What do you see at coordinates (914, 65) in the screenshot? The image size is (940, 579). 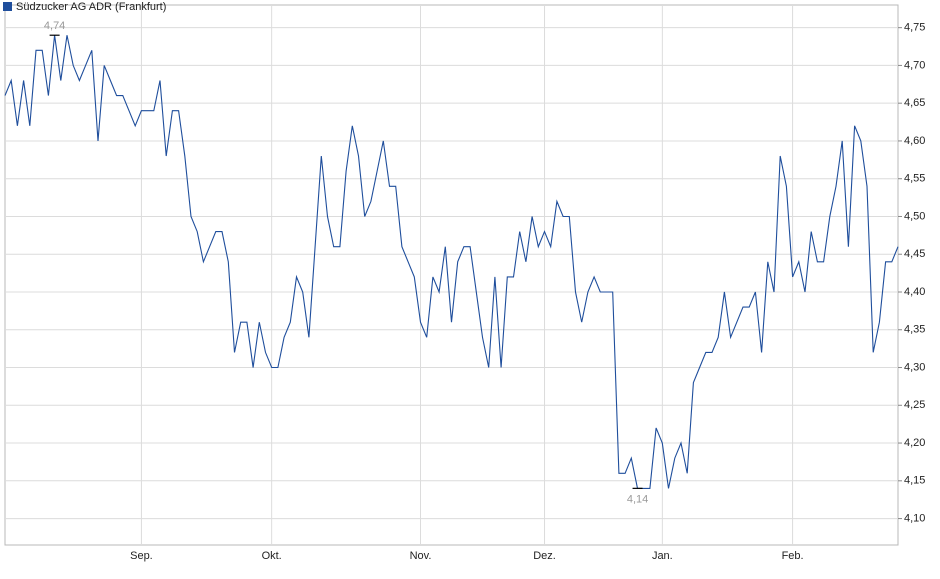 I see `y-tick-label: 4,70` at bounding box center [914, 65].